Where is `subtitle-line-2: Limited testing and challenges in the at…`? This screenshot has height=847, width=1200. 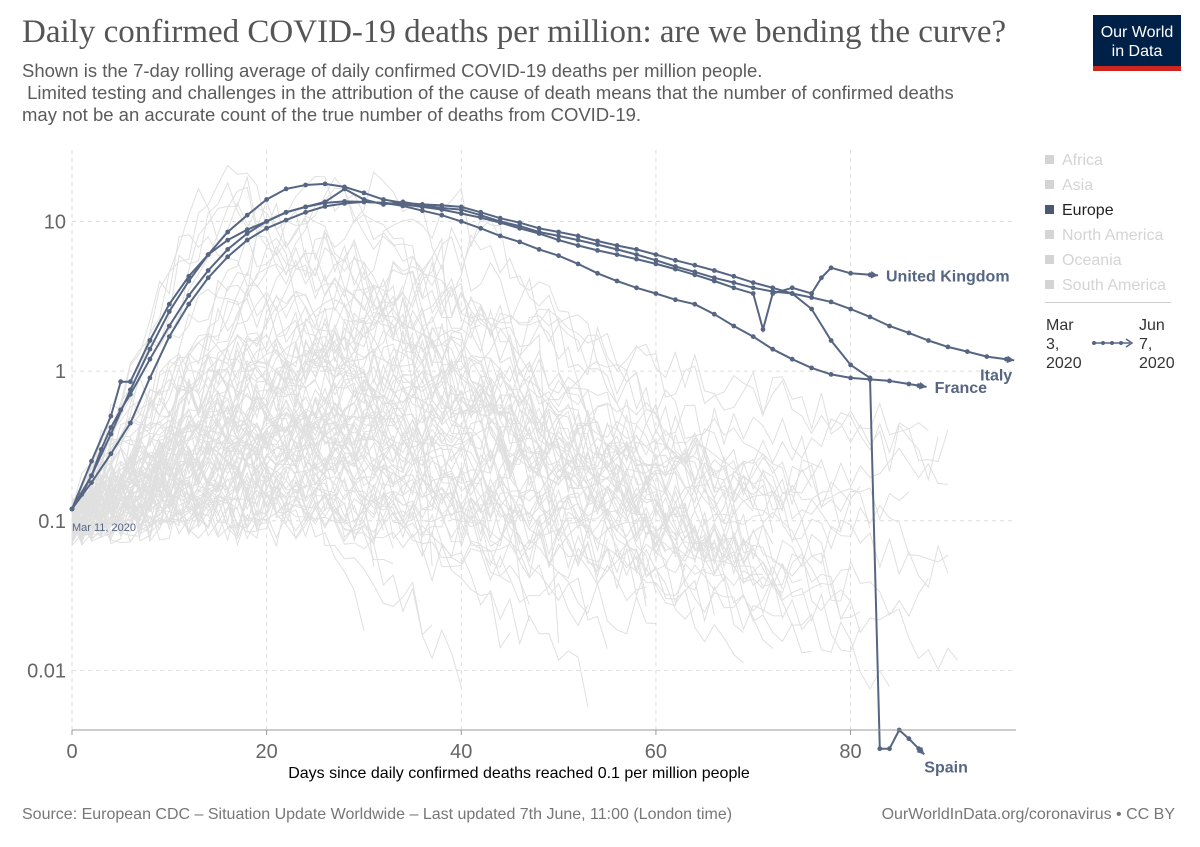
subtitle-line-2: Limited testing and challenges in the at… is located at coordinates (488, 92).